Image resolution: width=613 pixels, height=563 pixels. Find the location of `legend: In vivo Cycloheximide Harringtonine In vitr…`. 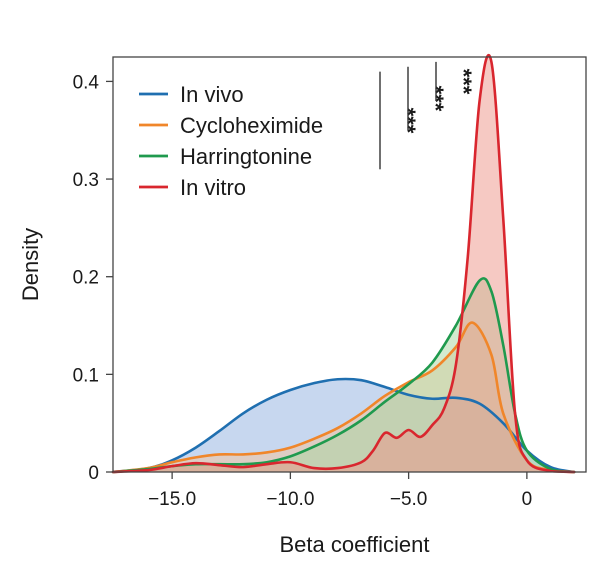

legend: In vivo Cycloheximide Harringtonine In vitr… is located at coordinates (231, 141).